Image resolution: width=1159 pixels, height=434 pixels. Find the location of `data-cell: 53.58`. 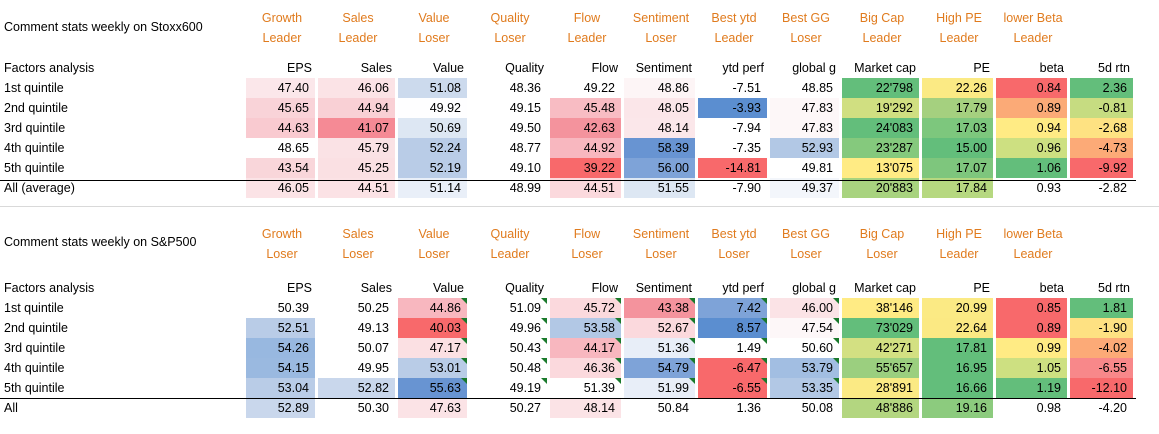

data-cell: 53.58 is located at coordinates (585, 328).